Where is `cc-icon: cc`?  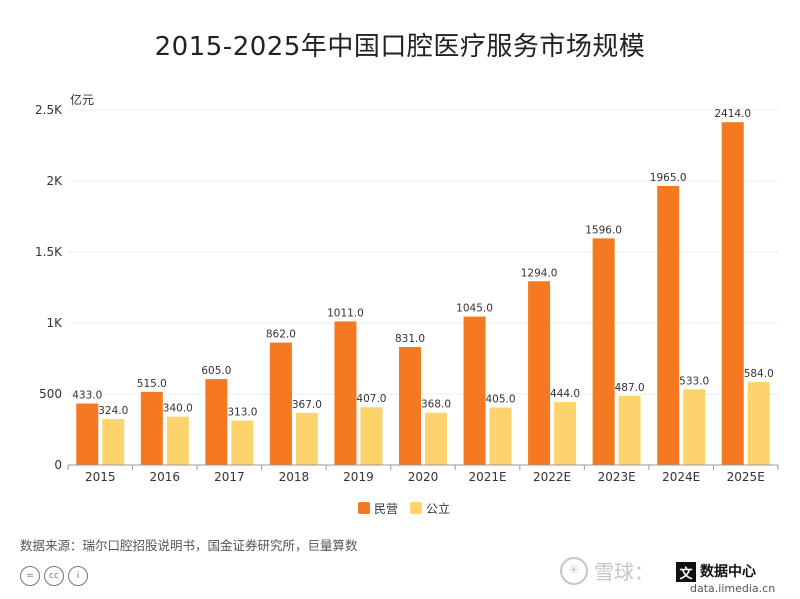 cc-icon: cc is located at coordinates (54, 576).